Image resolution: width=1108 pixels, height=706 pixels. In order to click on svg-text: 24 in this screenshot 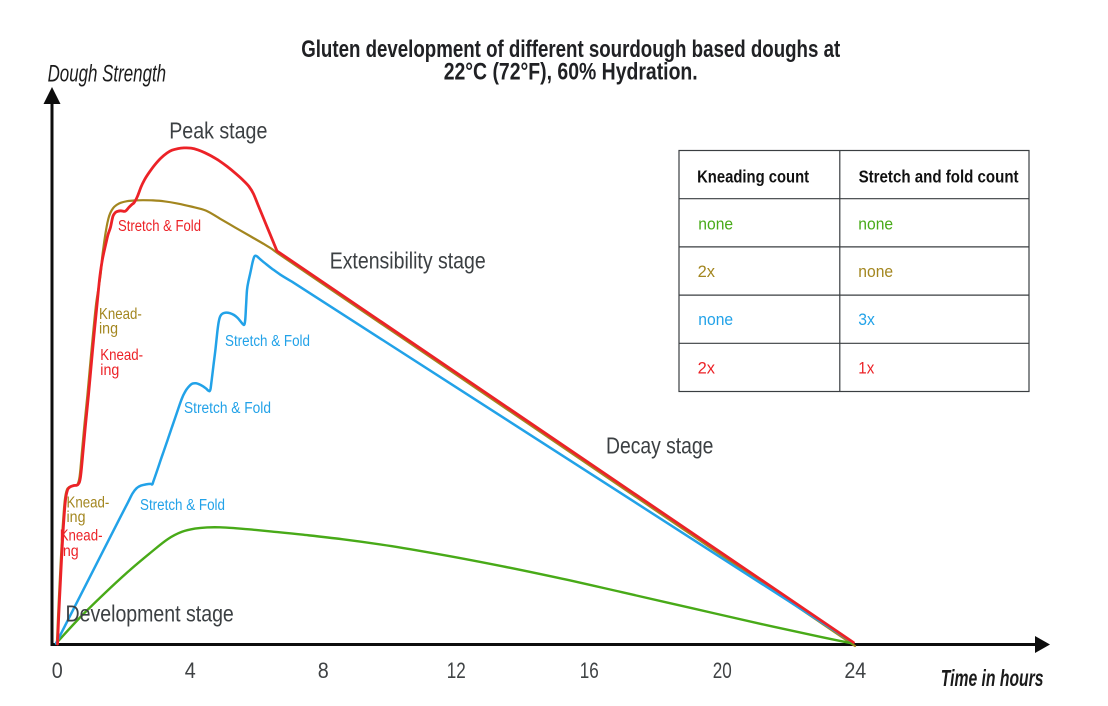, I will do `click(855, 670)`.